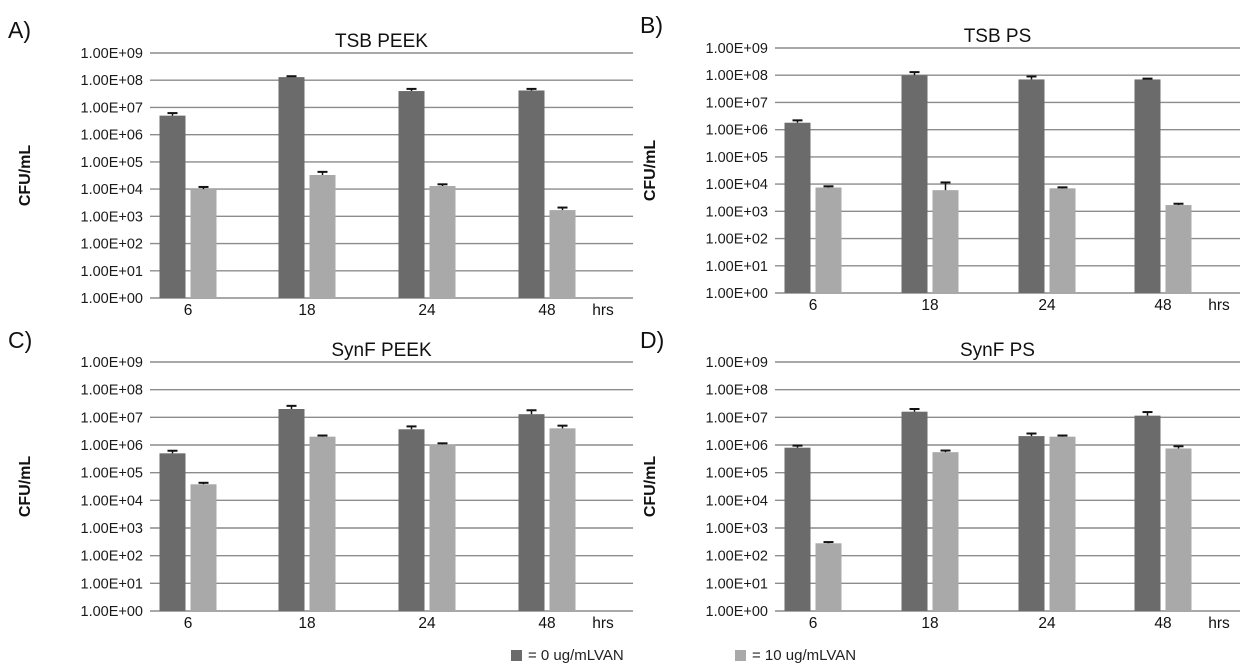  Describe the element at coordinates (737, 501) in the screenshot. I see `panel-3-y-tick-label: 1.00E+04` at that location.